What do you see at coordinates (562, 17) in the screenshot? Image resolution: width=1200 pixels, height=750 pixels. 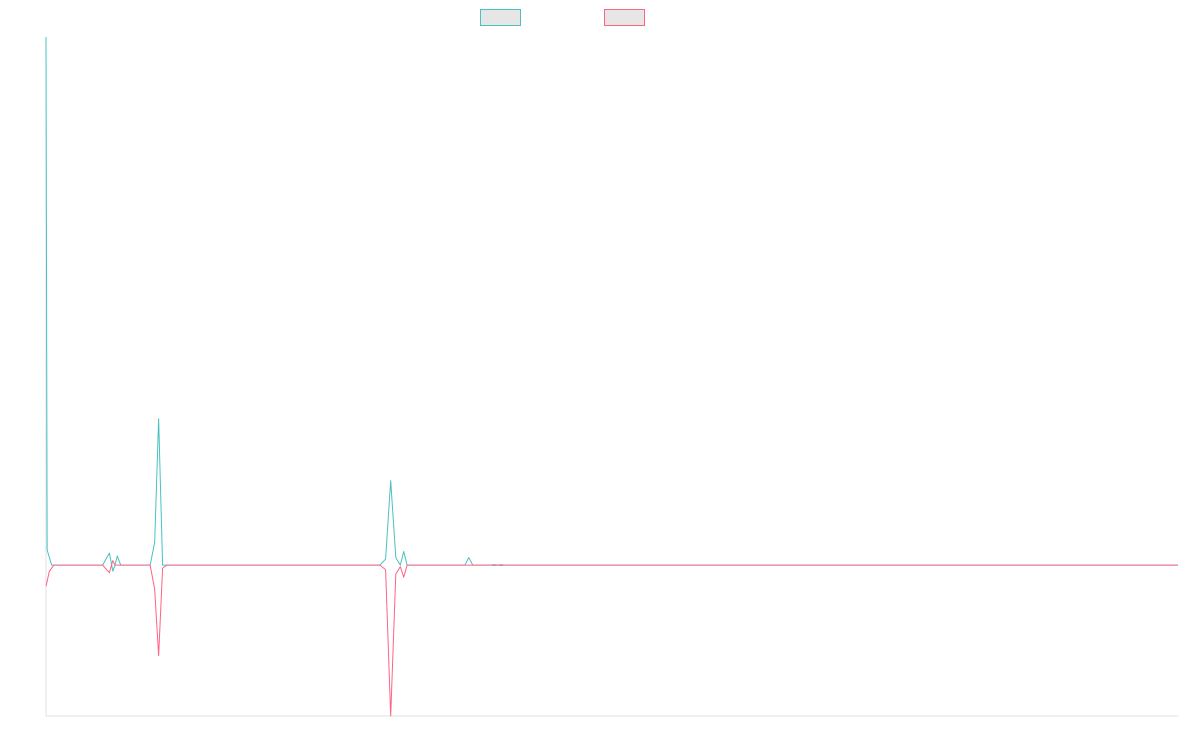 I see `legend` at bounding box center [562, 17].